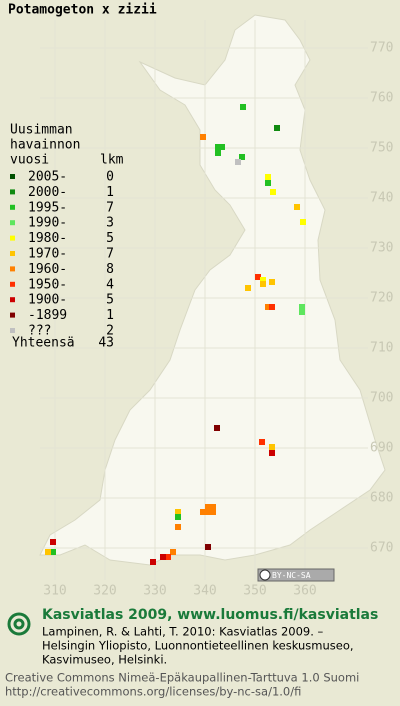  What do you see at coordinates (381, 498) in the screenshot?
I see `grid-label-north: 680` at bounding box center [381, 498].